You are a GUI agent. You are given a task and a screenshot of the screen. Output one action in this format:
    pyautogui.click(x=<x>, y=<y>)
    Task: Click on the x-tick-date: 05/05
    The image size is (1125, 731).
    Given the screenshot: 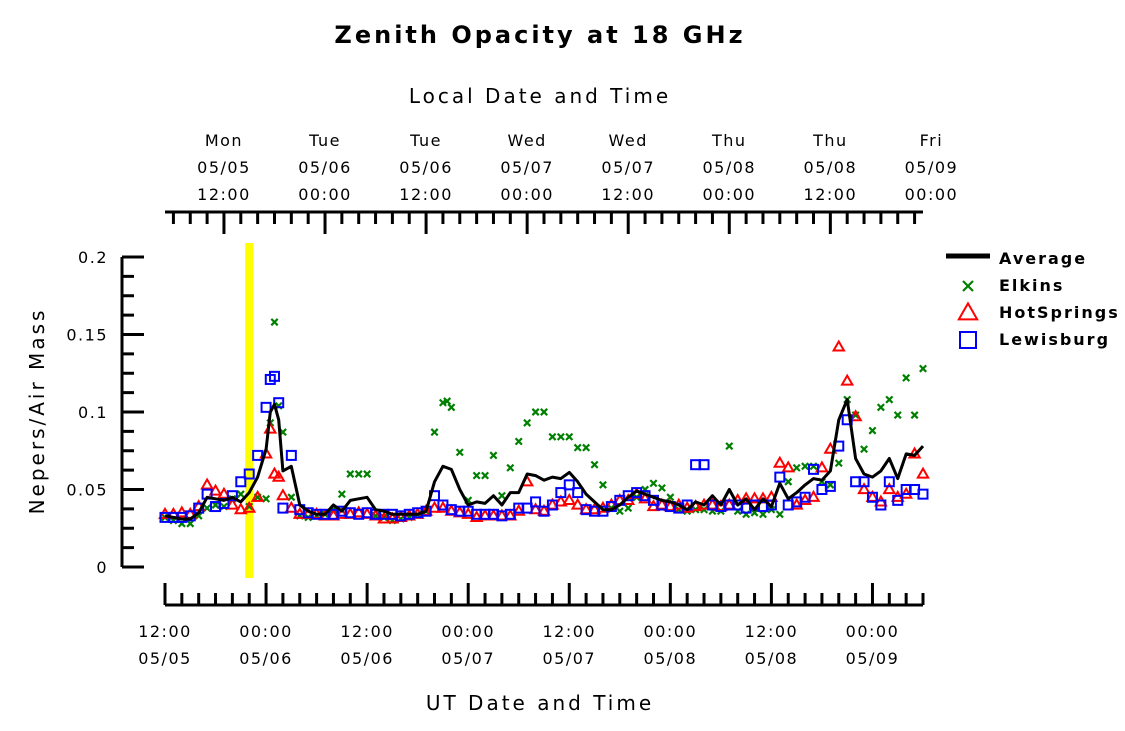 What is the action you would take?
    pyautogui.click(x=165, y=658)
    